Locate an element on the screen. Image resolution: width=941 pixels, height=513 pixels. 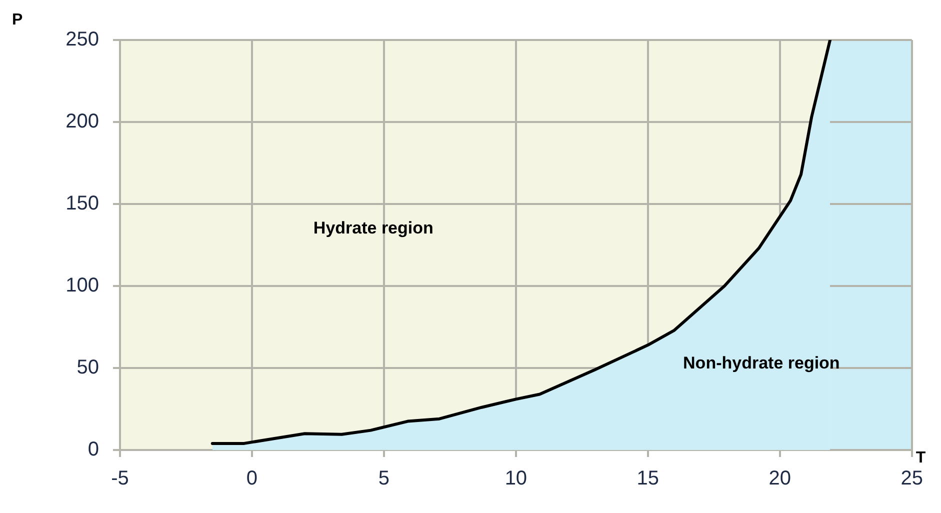
x-tick-label: 25 is located at coordinates (911, 479).